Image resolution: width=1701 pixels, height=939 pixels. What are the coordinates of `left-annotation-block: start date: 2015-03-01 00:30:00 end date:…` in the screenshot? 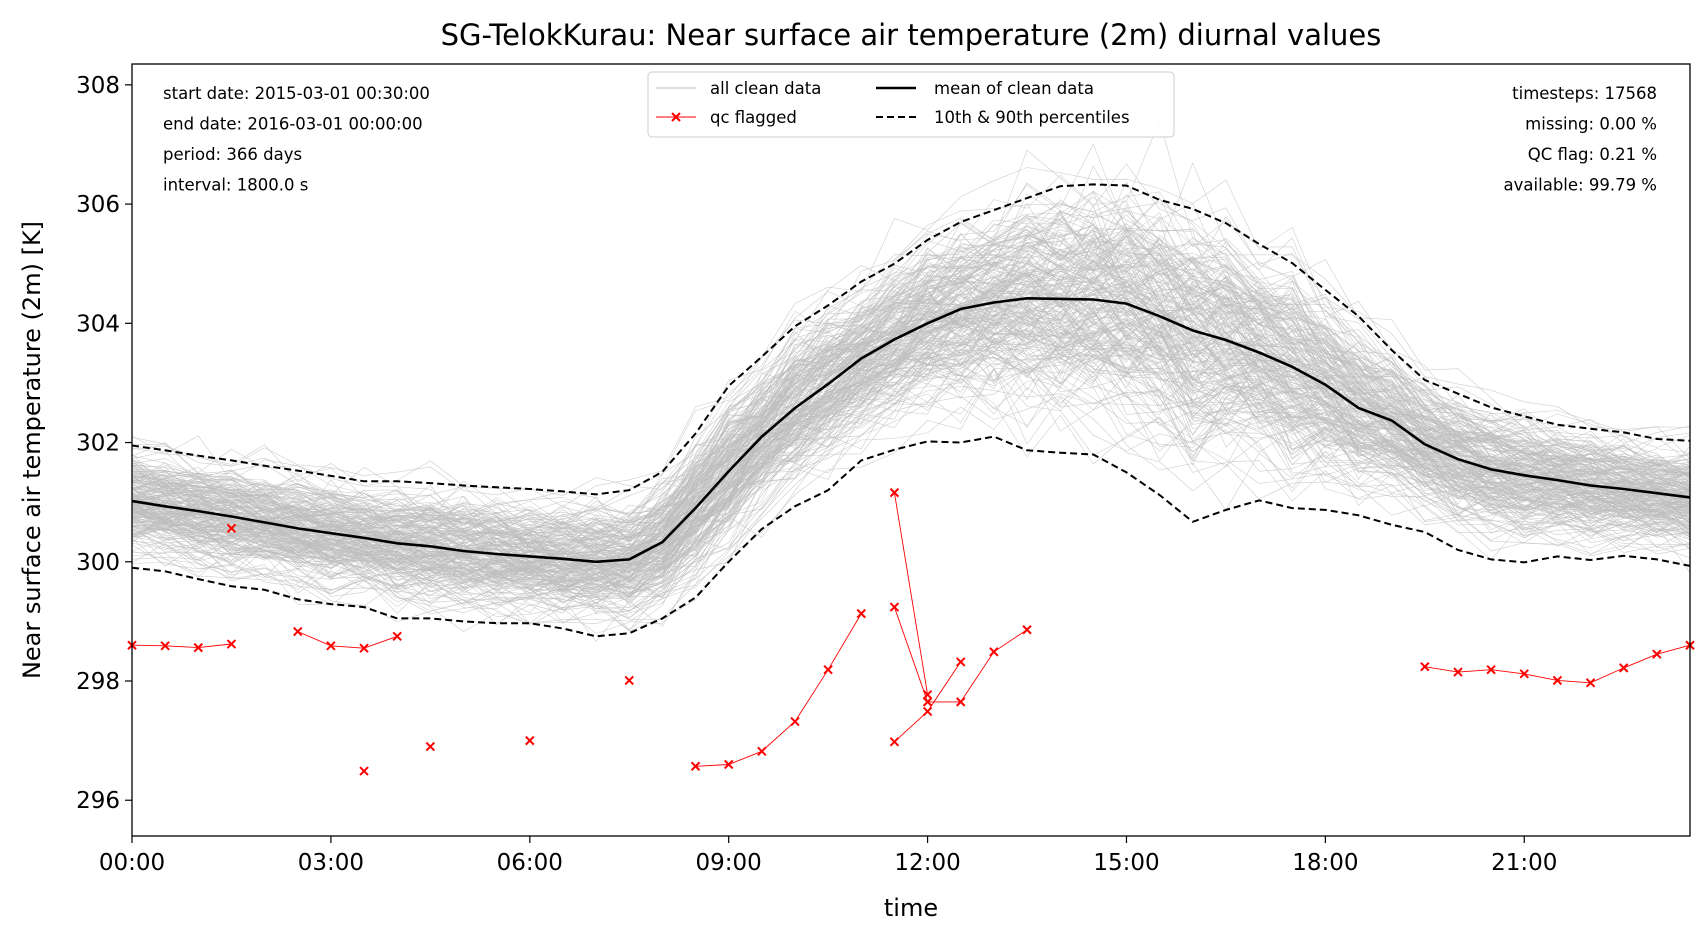 It's located at (296, 139).